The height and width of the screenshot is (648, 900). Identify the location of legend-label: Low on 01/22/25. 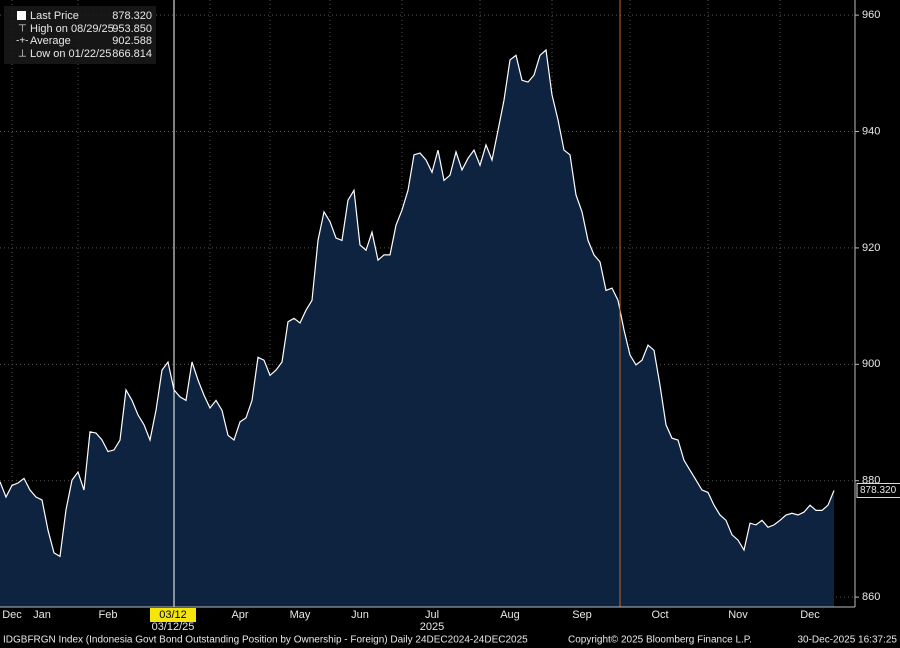
(70, 54).